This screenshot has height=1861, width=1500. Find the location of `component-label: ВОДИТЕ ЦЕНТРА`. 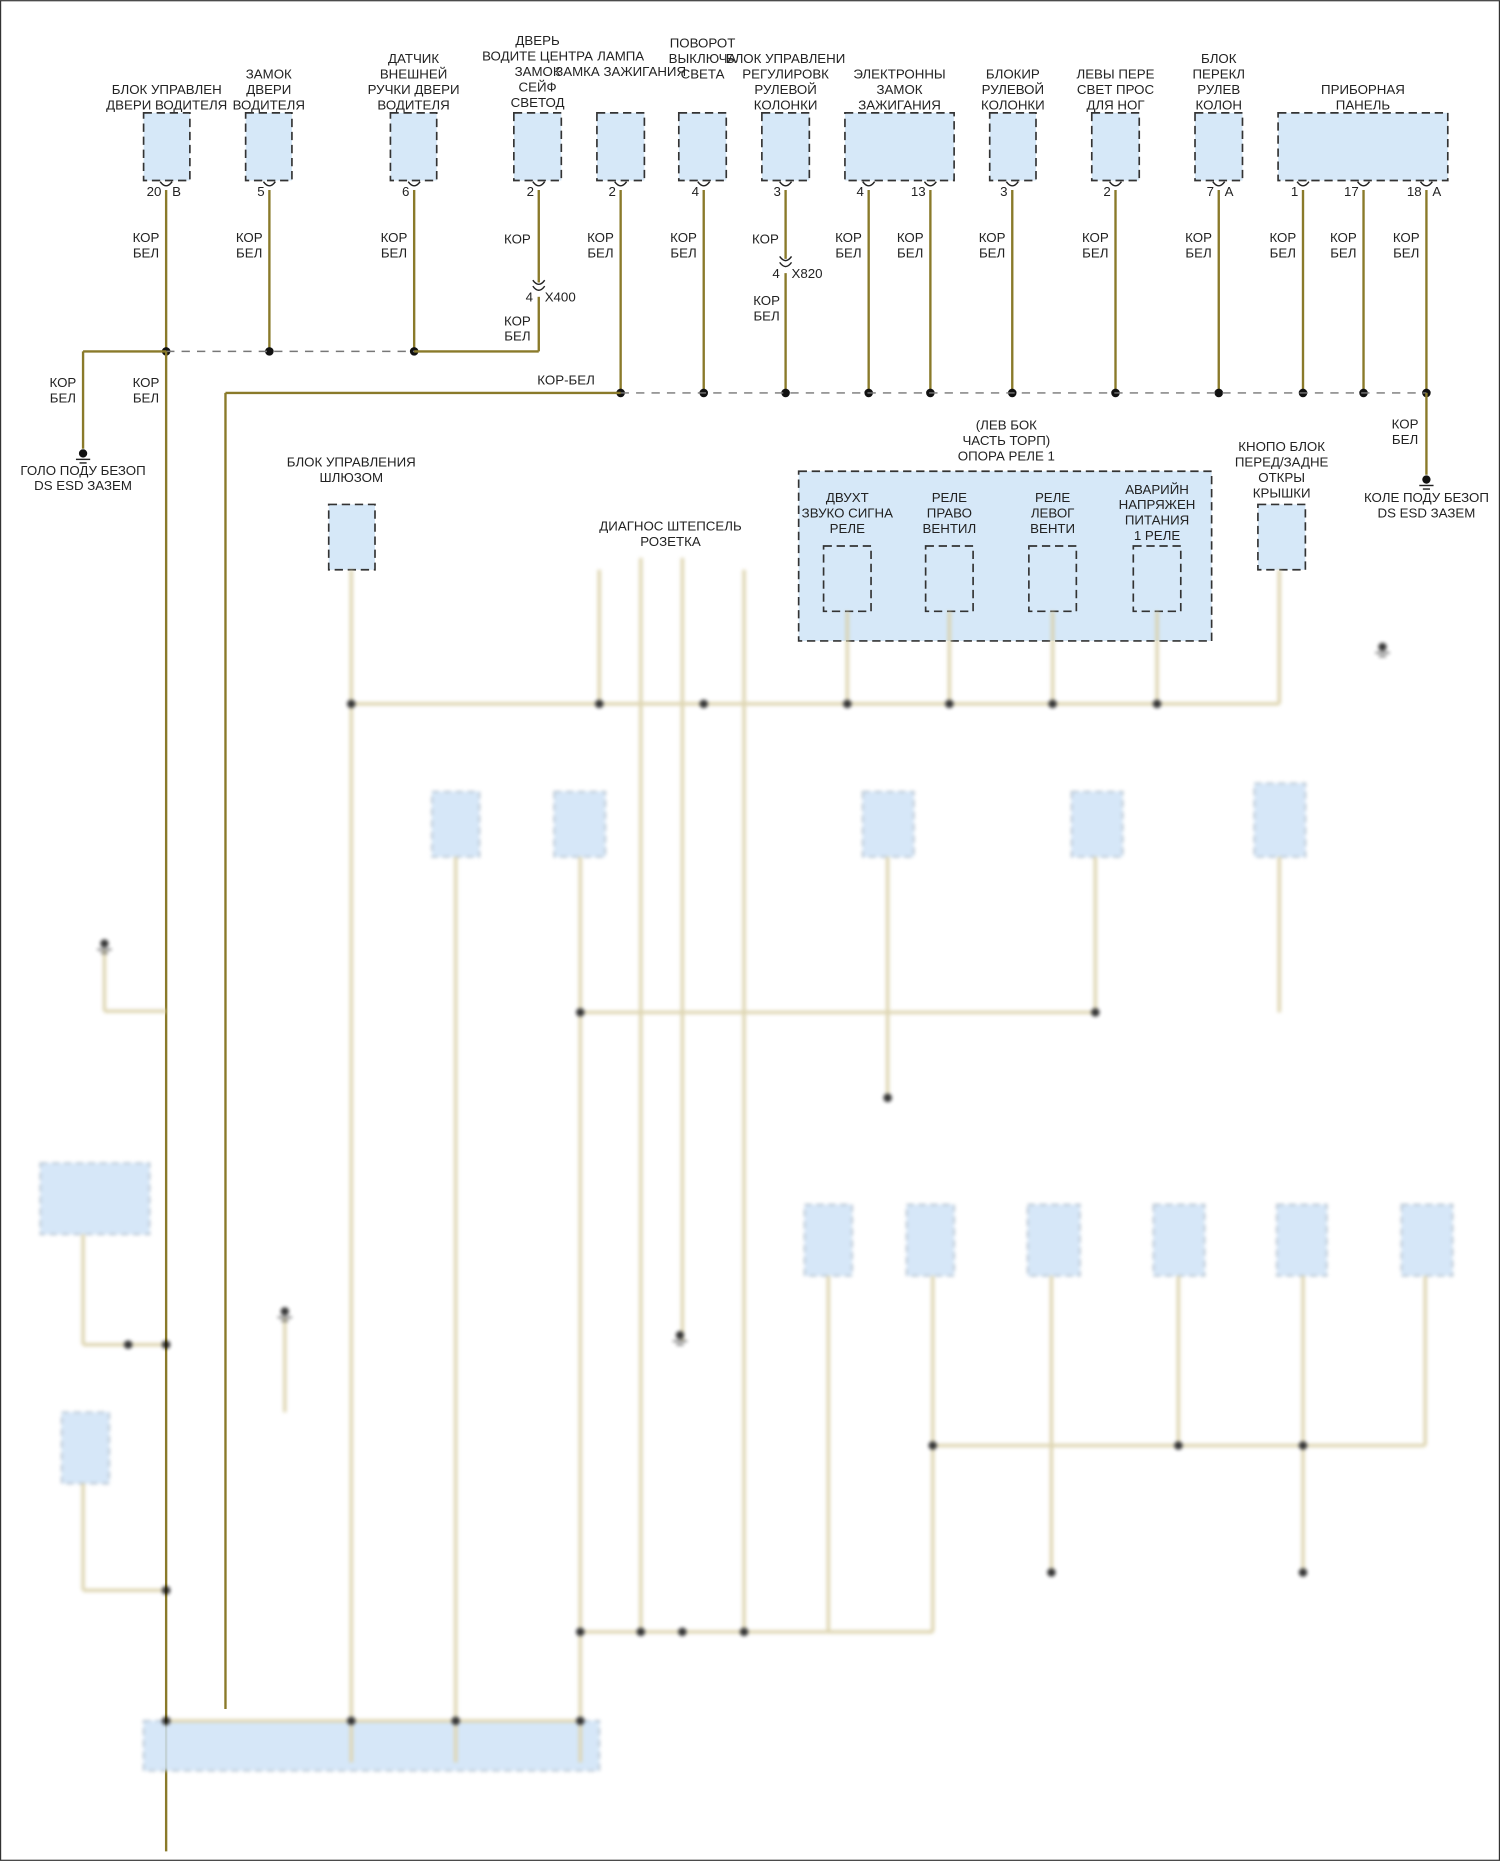

component-label: ВОДИТЕ ЦЕНТРА is located at coordinates (537, 56).